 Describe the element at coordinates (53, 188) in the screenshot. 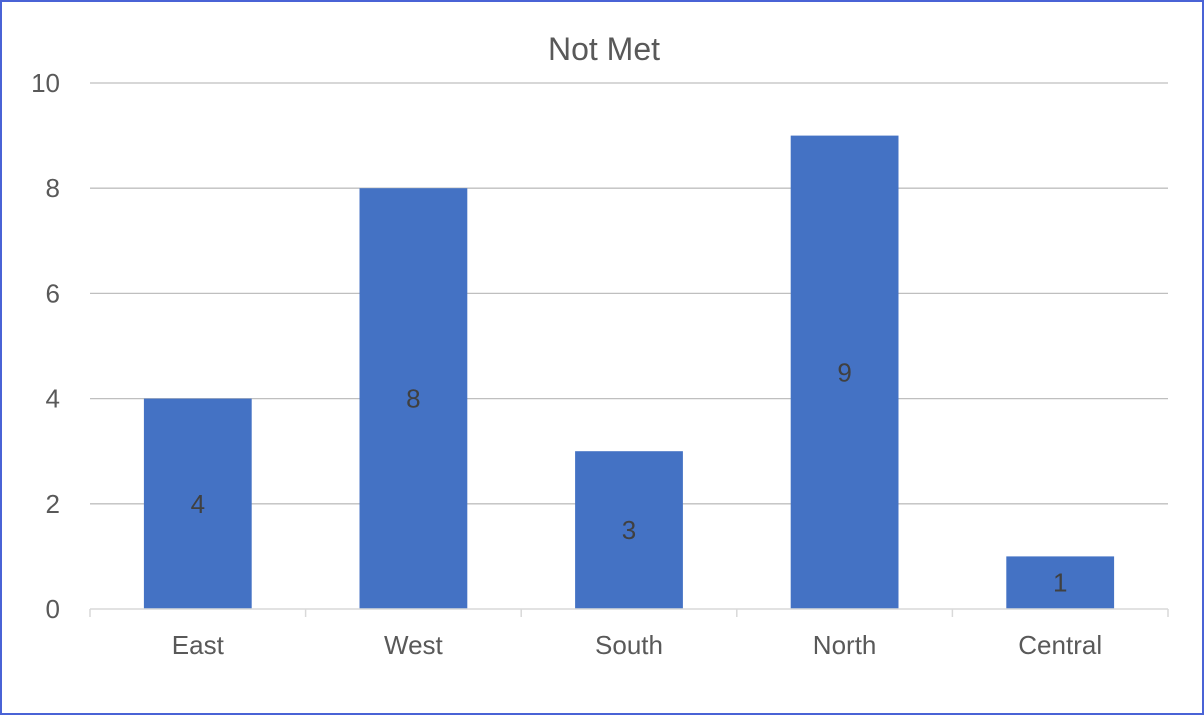

I see `y-tick-label: 8` at that location.